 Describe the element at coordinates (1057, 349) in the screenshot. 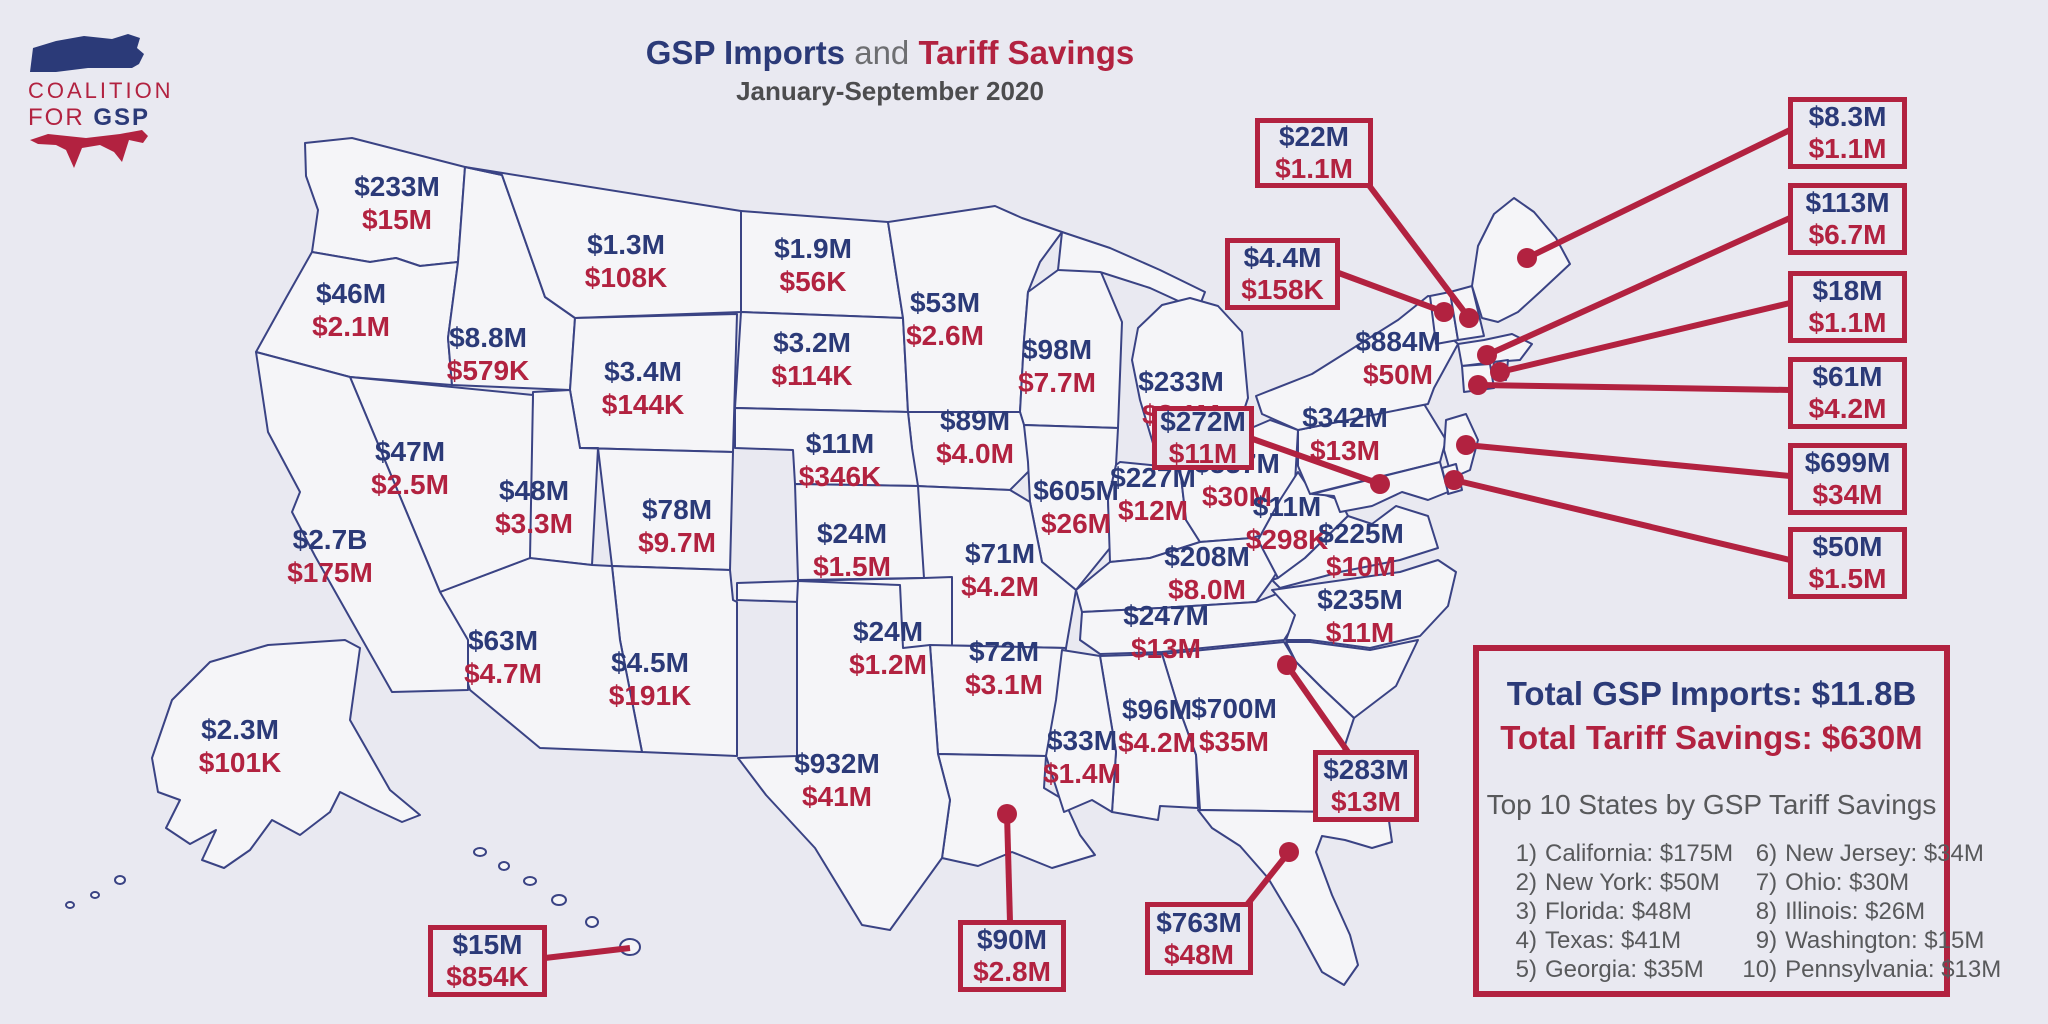

I see `imports-value-wisconsin: $98M` at that location.